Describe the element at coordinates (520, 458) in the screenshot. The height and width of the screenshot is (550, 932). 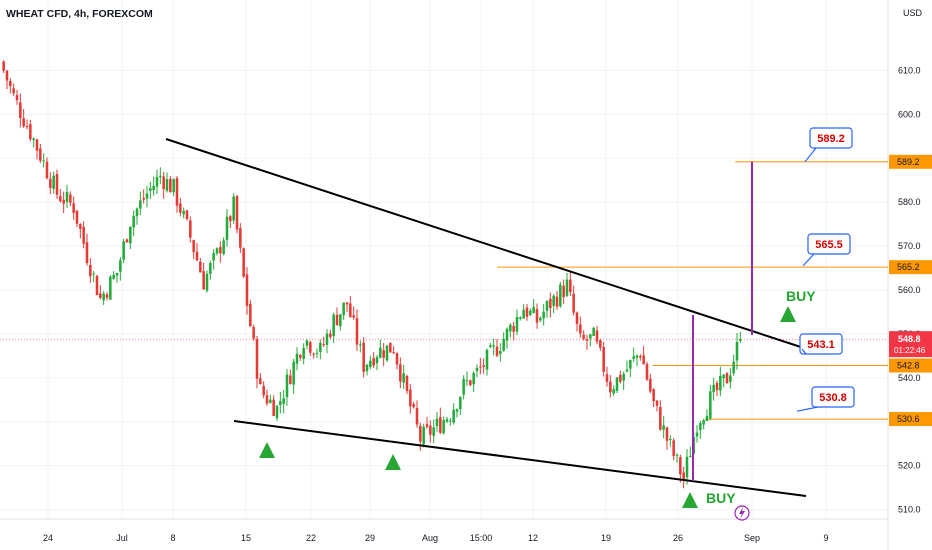
I see `lower-trendline` at that location.